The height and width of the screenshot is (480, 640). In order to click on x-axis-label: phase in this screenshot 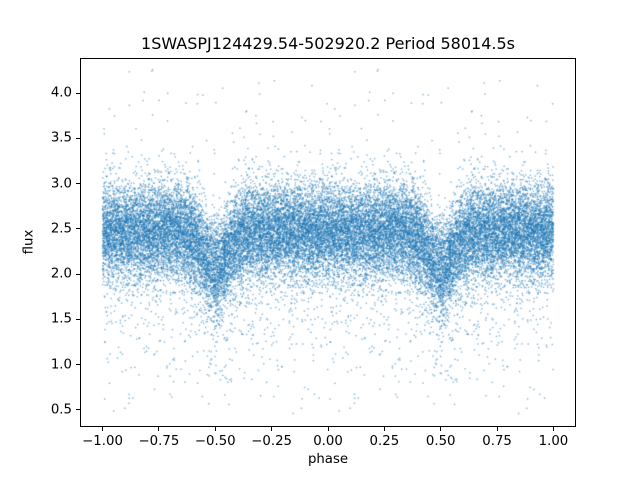, I will do `click(328, 459)`.